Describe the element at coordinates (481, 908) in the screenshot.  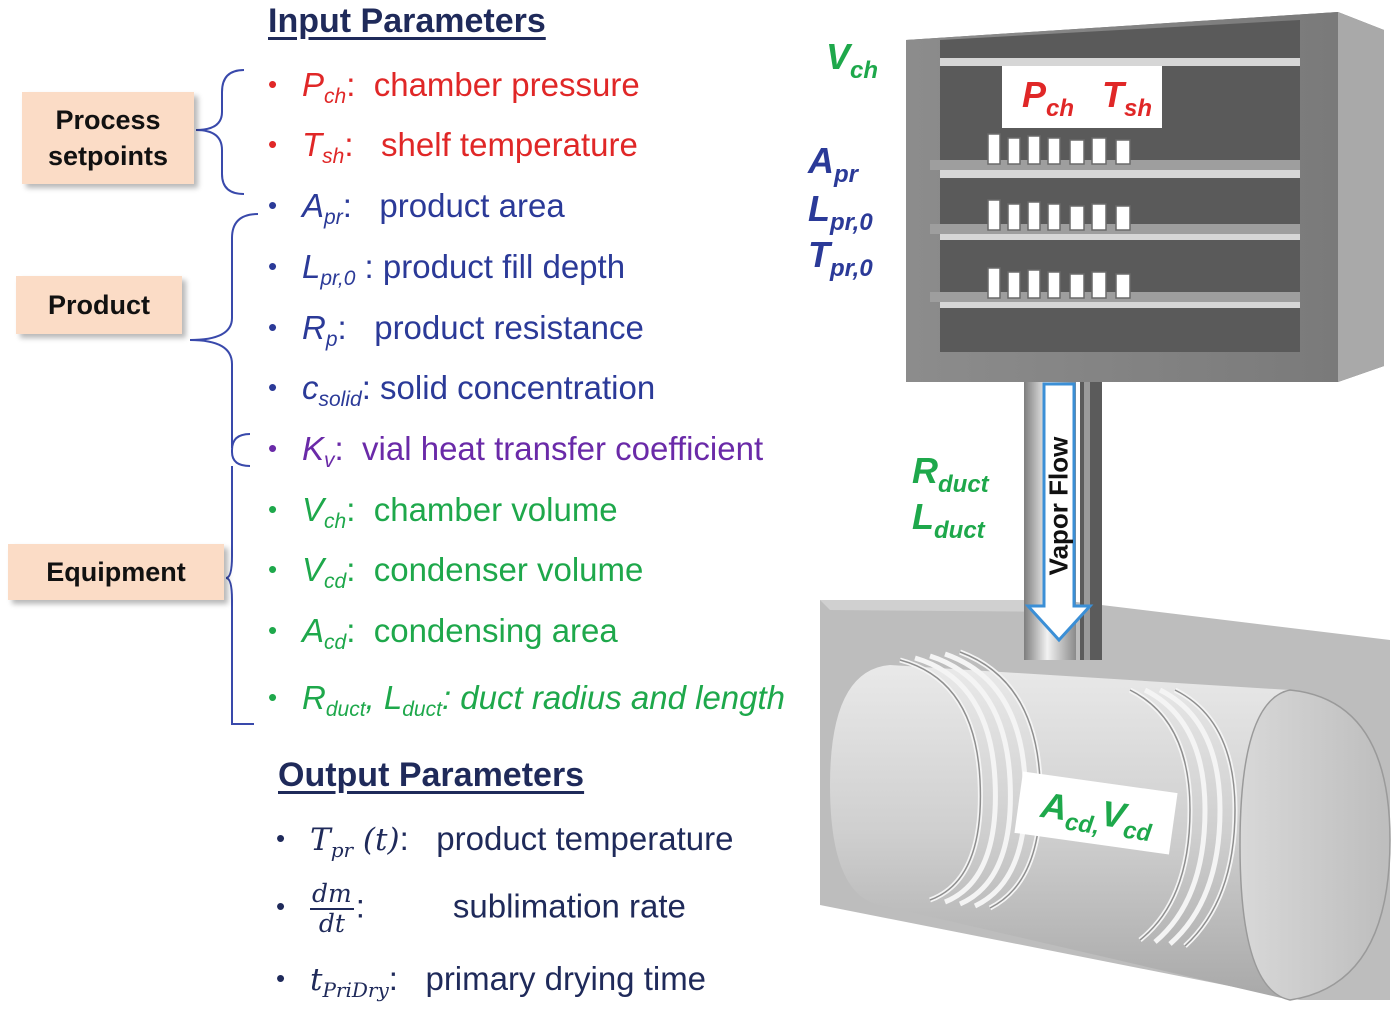
I see `output-dm-dt: • dm dt: sublimation rate` at that location.